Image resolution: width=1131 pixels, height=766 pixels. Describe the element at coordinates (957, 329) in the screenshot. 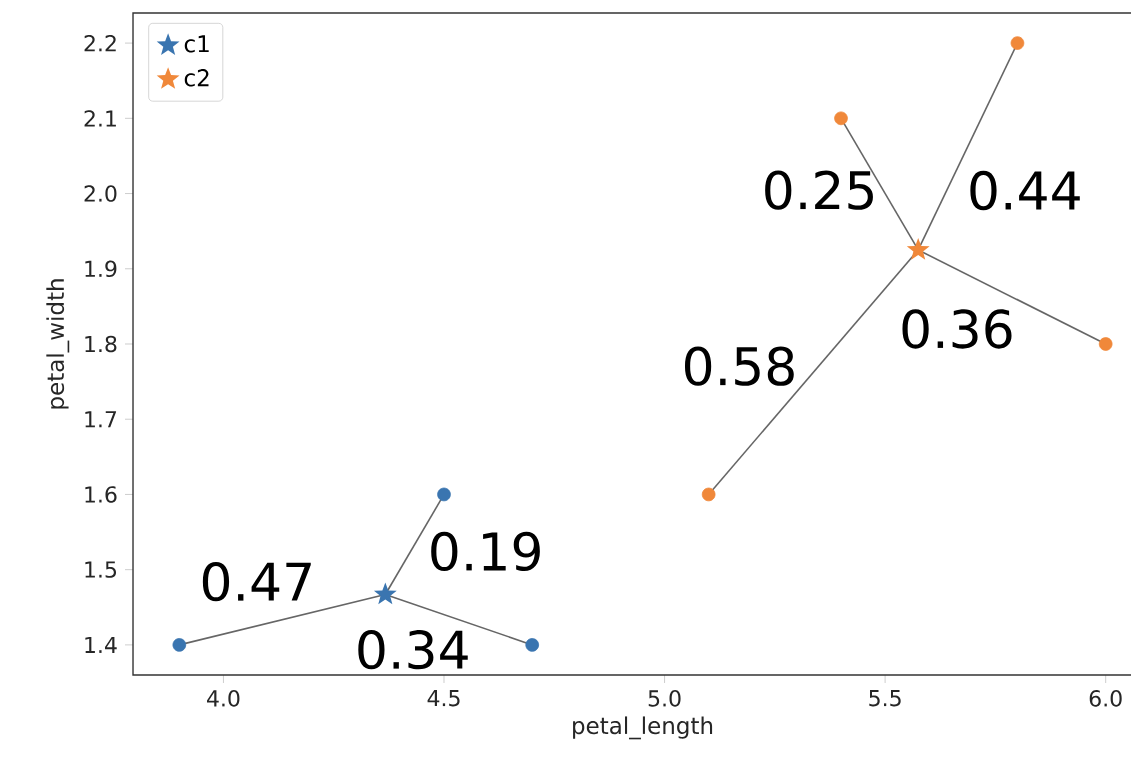

I see `annotation: 0.36` at that location.